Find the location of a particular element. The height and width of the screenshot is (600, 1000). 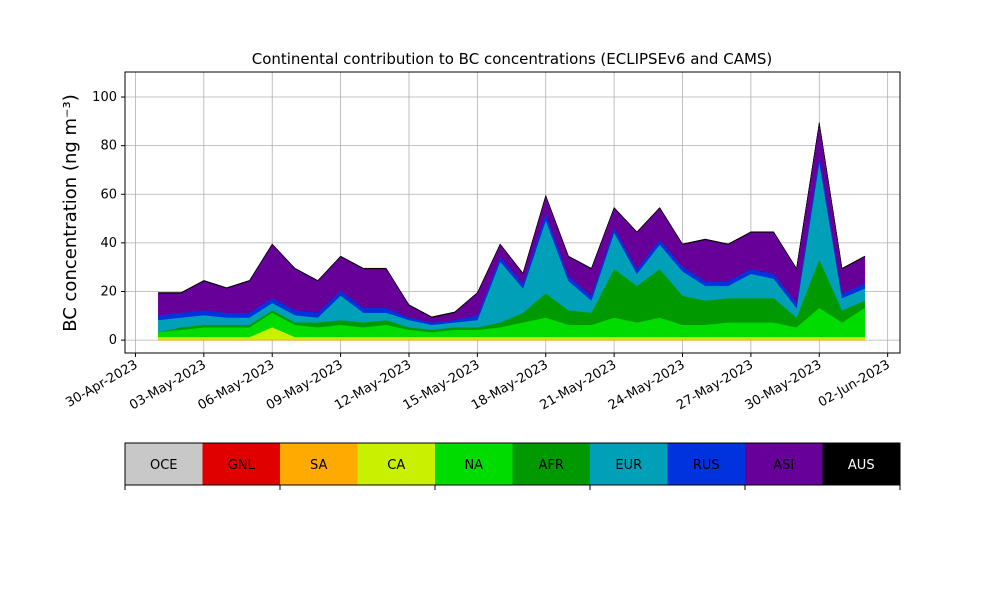

legend-label: RUS is located at coordinates (706, 465).